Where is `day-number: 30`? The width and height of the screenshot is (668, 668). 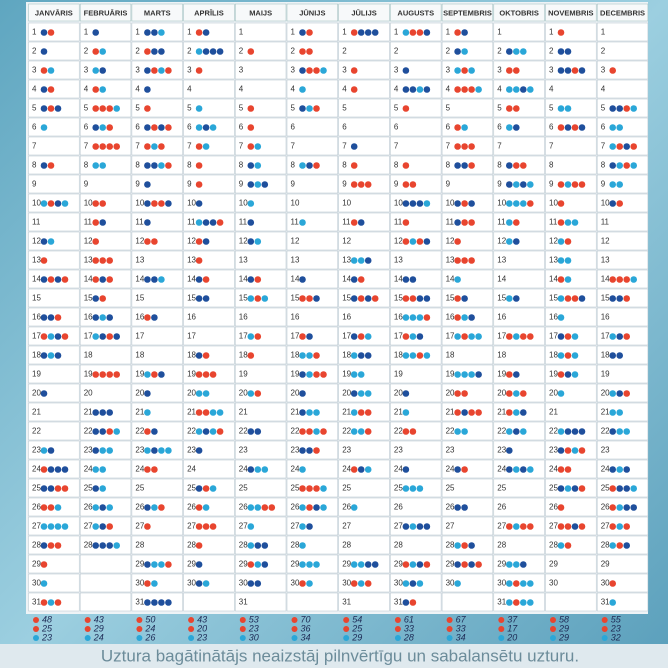 day-number: 30 is located at coordinates (243, 583).